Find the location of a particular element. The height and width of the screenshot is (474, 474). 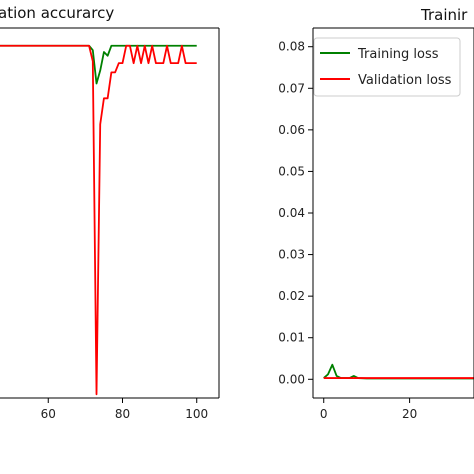

accuracy-x-tick-label: 60 is located at coordinates (48, 414).